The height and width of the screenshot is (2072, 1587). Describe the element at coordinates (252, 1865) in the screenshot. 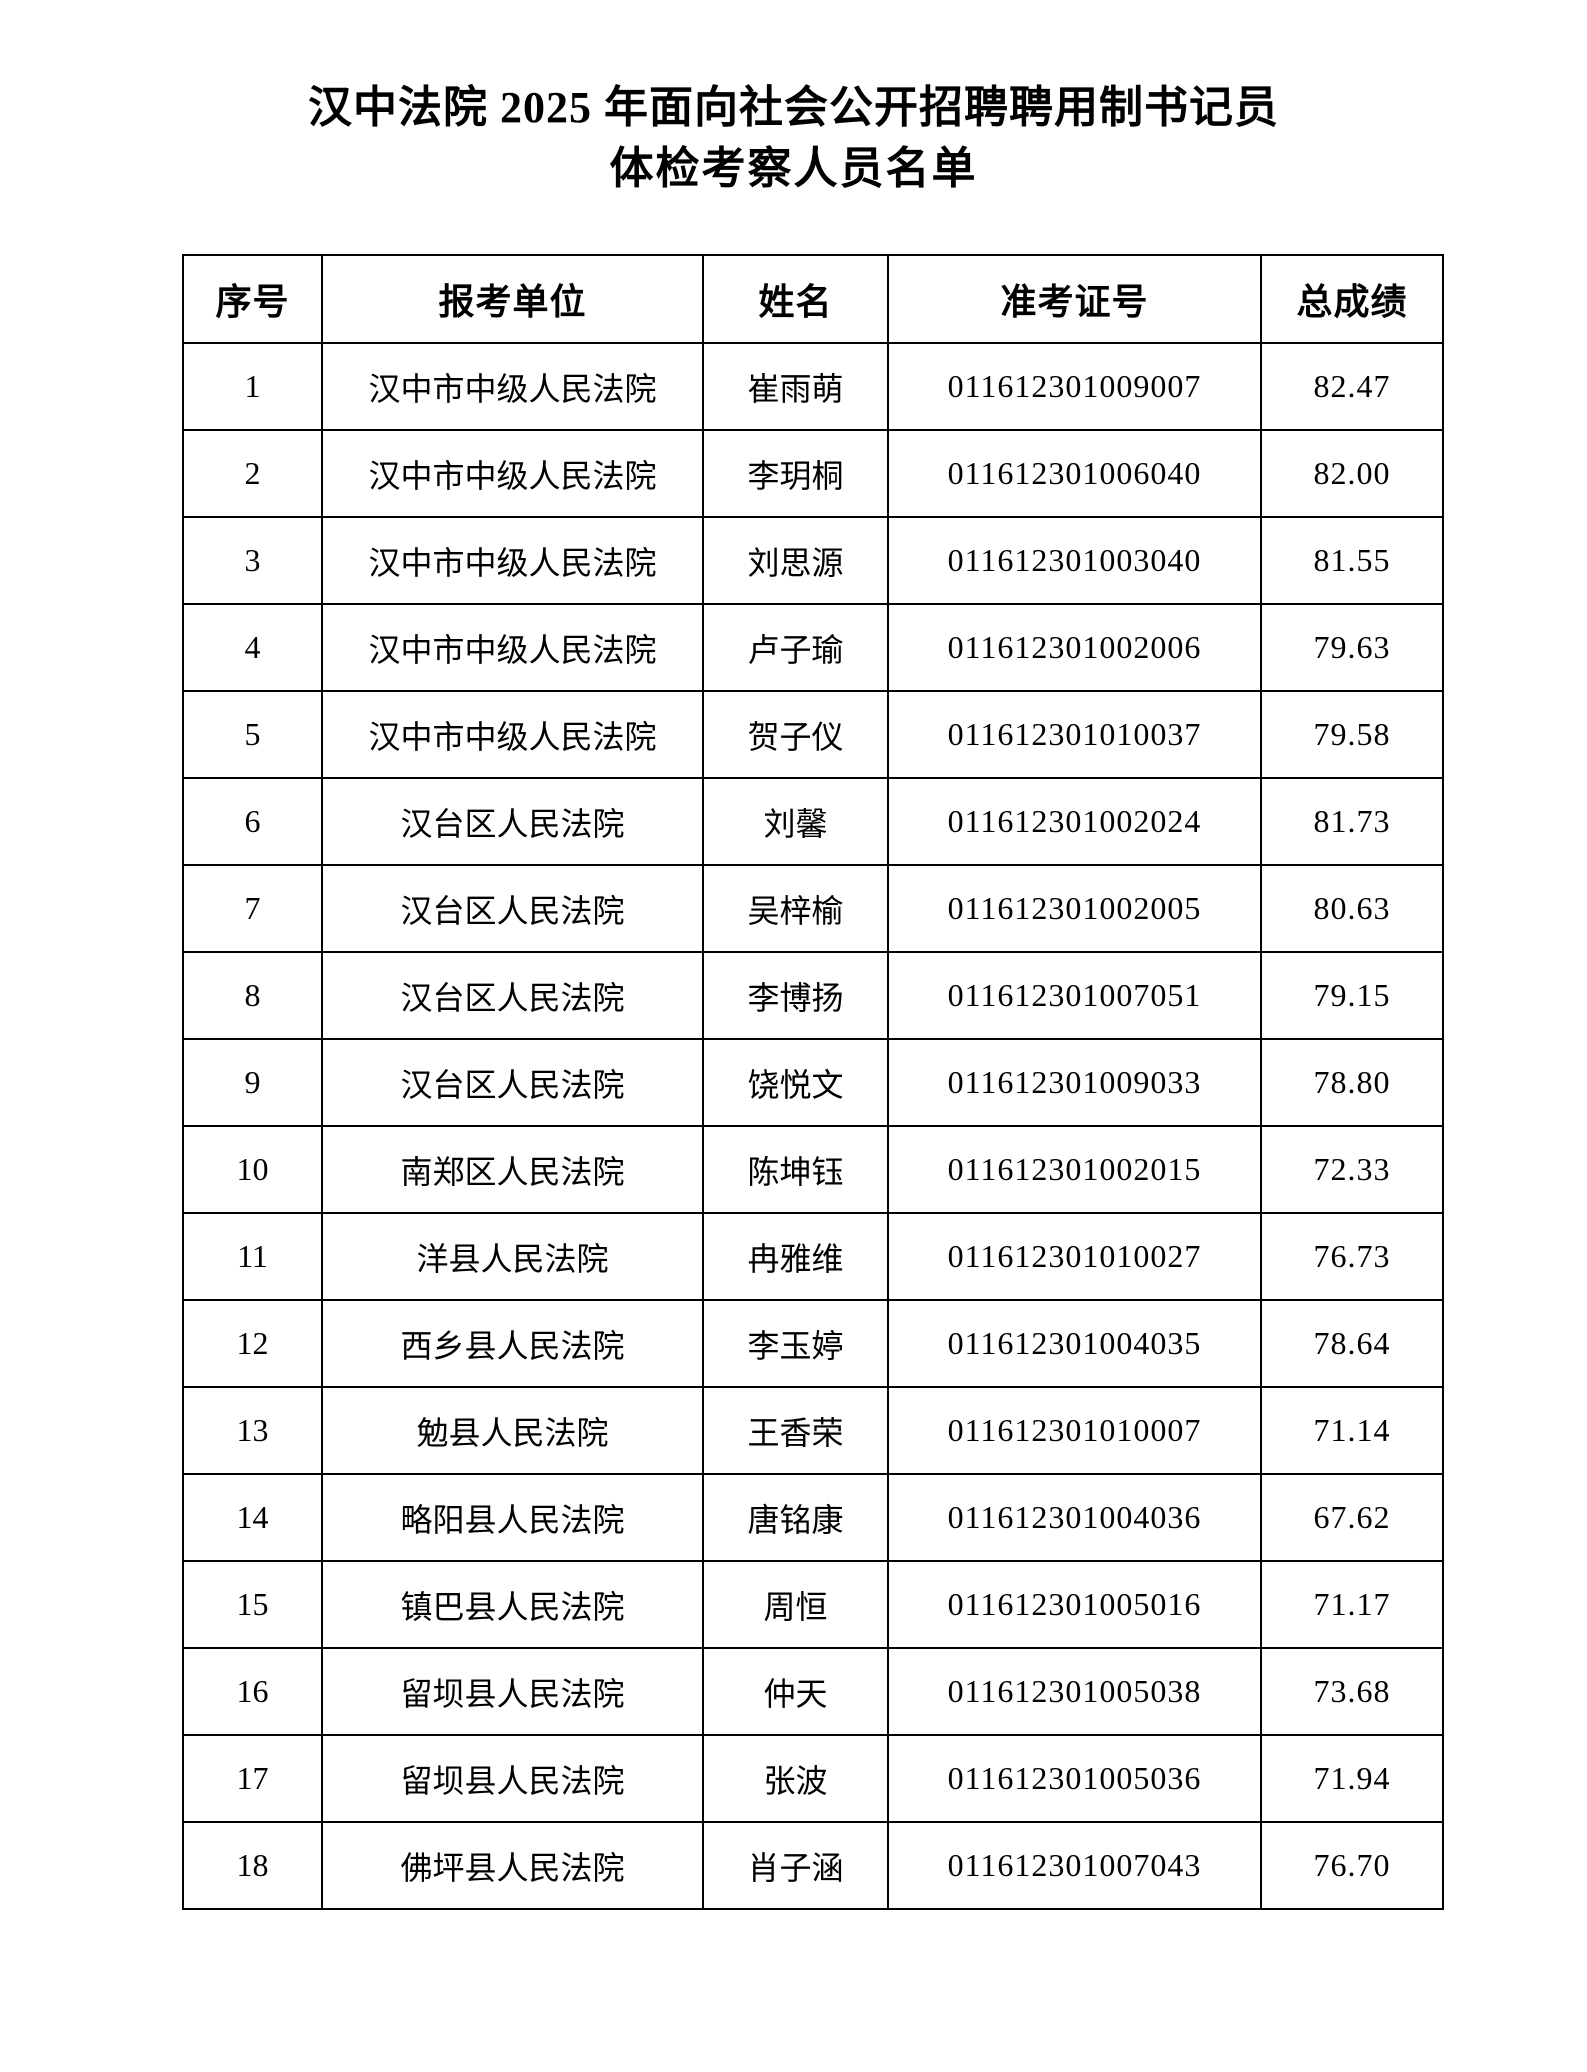

I see `cell-serial-number: 18` at that location.